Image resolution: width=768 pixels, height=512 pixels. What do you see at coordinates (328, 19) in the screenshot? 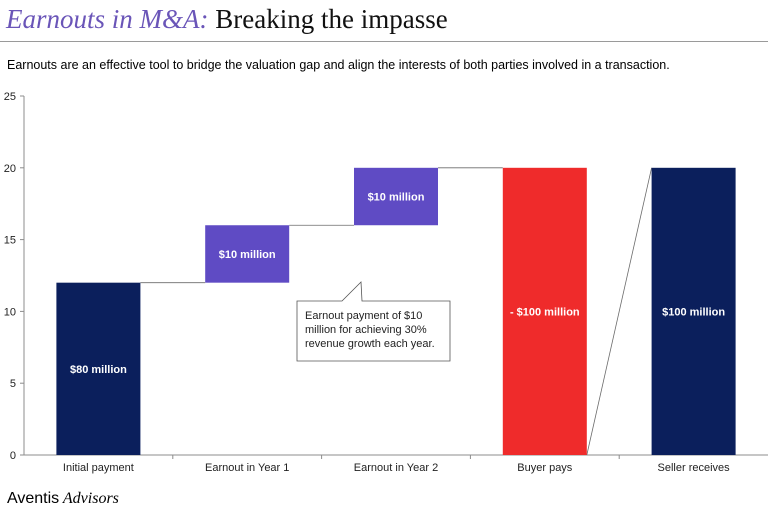
I see `title-rest: Breaking the impasse` at bounding box center [328, 19].